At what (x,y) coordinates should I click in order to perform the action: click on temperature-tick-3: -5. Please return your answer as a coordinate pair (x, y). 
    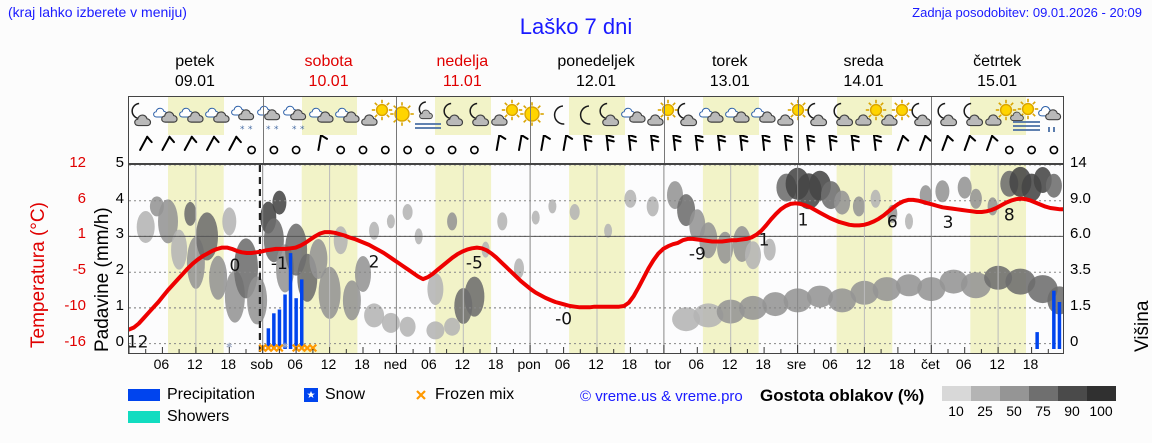
    Looking at the image, I should click on (79, 270).